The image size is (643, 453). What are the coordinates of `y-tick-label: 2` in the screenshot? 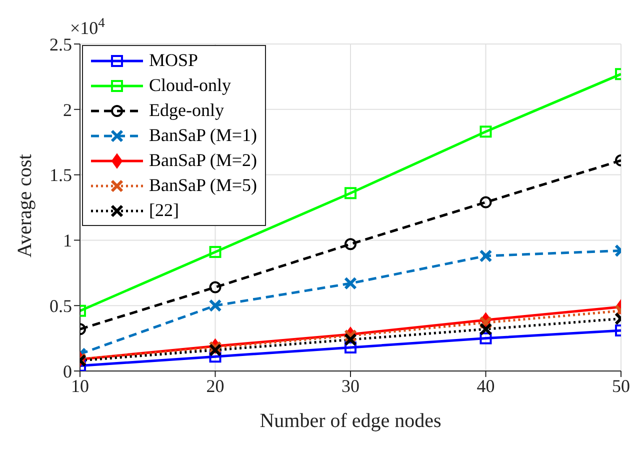 It's located at (67, 110).